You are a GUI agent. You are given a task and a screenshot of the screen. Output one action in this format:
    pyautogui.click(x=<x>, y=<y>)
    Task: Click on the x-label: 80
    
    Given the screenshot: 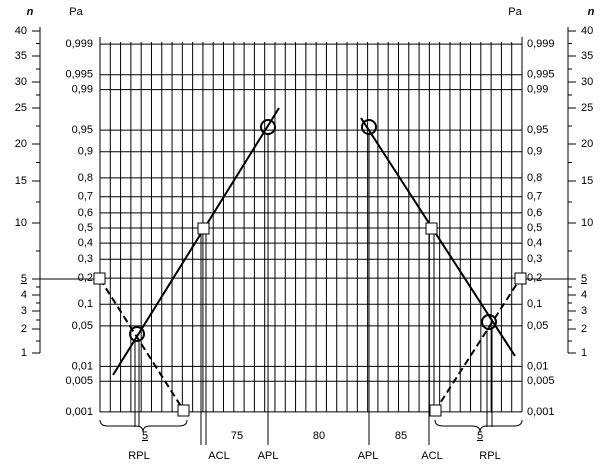 What is the action you would take?
    pyautogui.click(x=319, y=436)
    